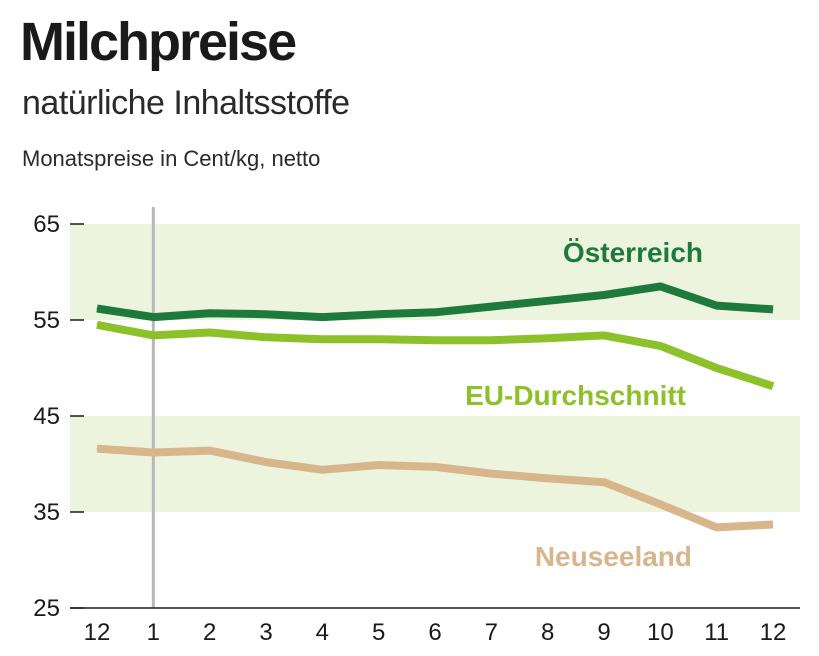  What do you see at coordinates (322, 632) in the screenshot?
I see `x-tick-label: 4` at bounding box center [322, 632].